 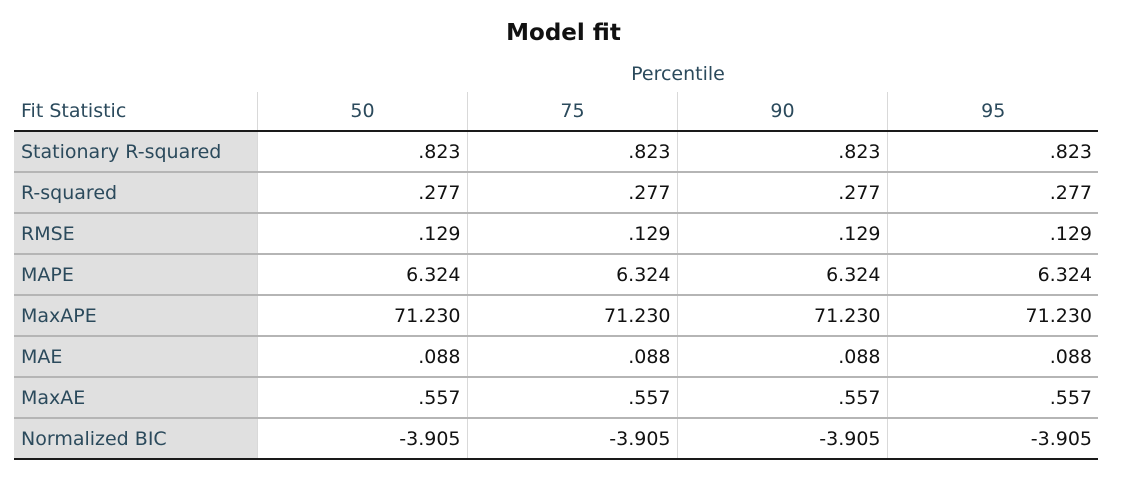 I want to click on column-header-50: 50, so click(x=361, y=112).